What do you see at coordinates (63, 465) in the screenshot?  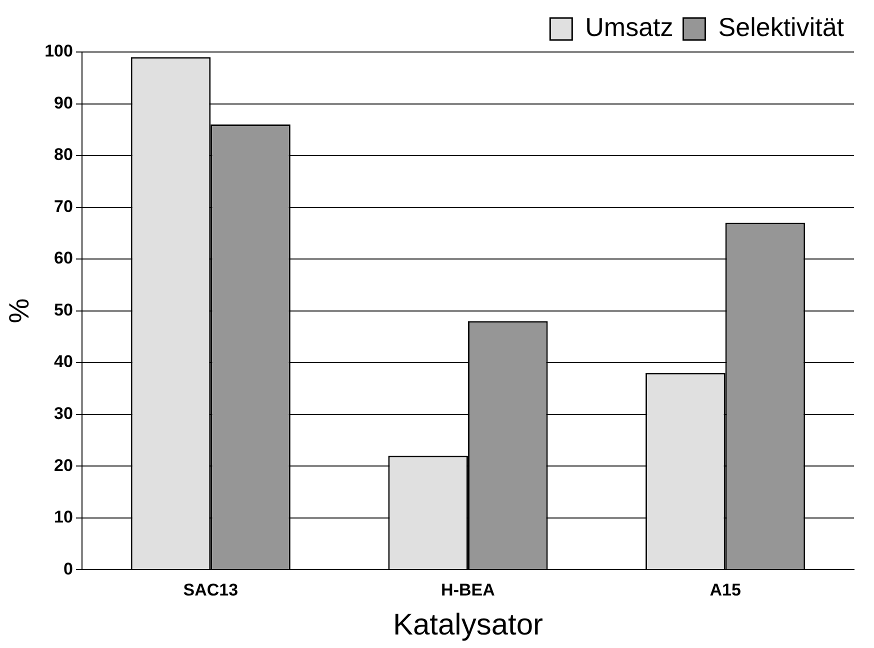 I see `y-tick-label: 20` at bounding box center [63, 465].